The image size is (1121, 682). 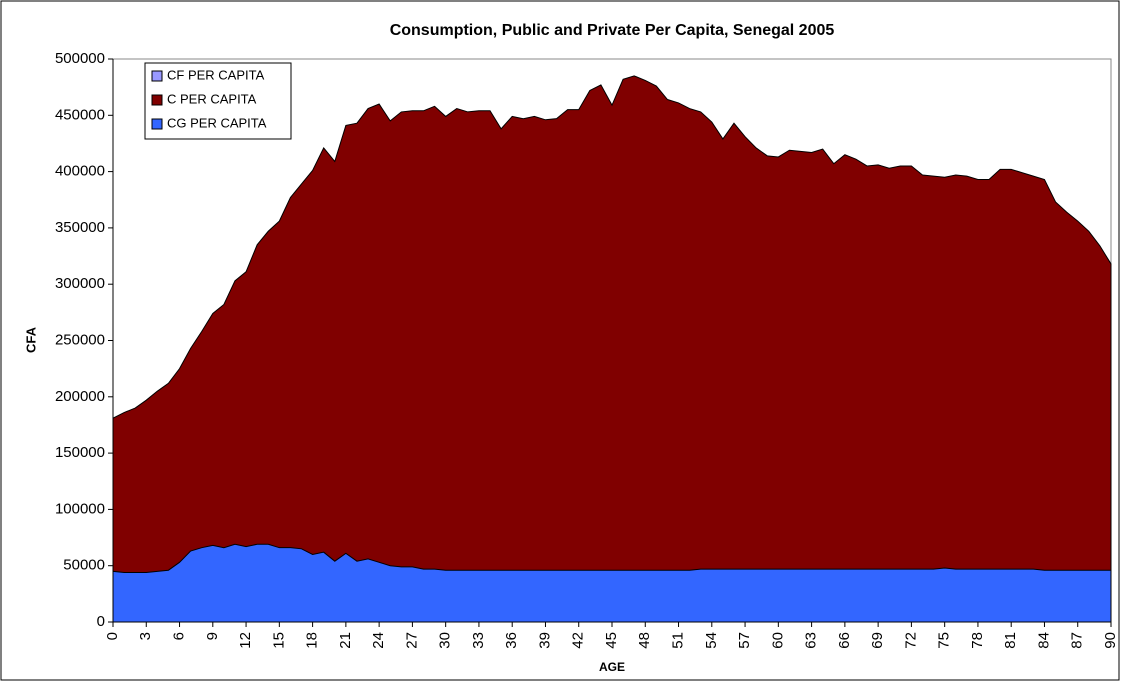 What do you see at coordinates (179, 636) in the screenshot?
I see `x-tick-label: 6` at bounding box center [179, 636].